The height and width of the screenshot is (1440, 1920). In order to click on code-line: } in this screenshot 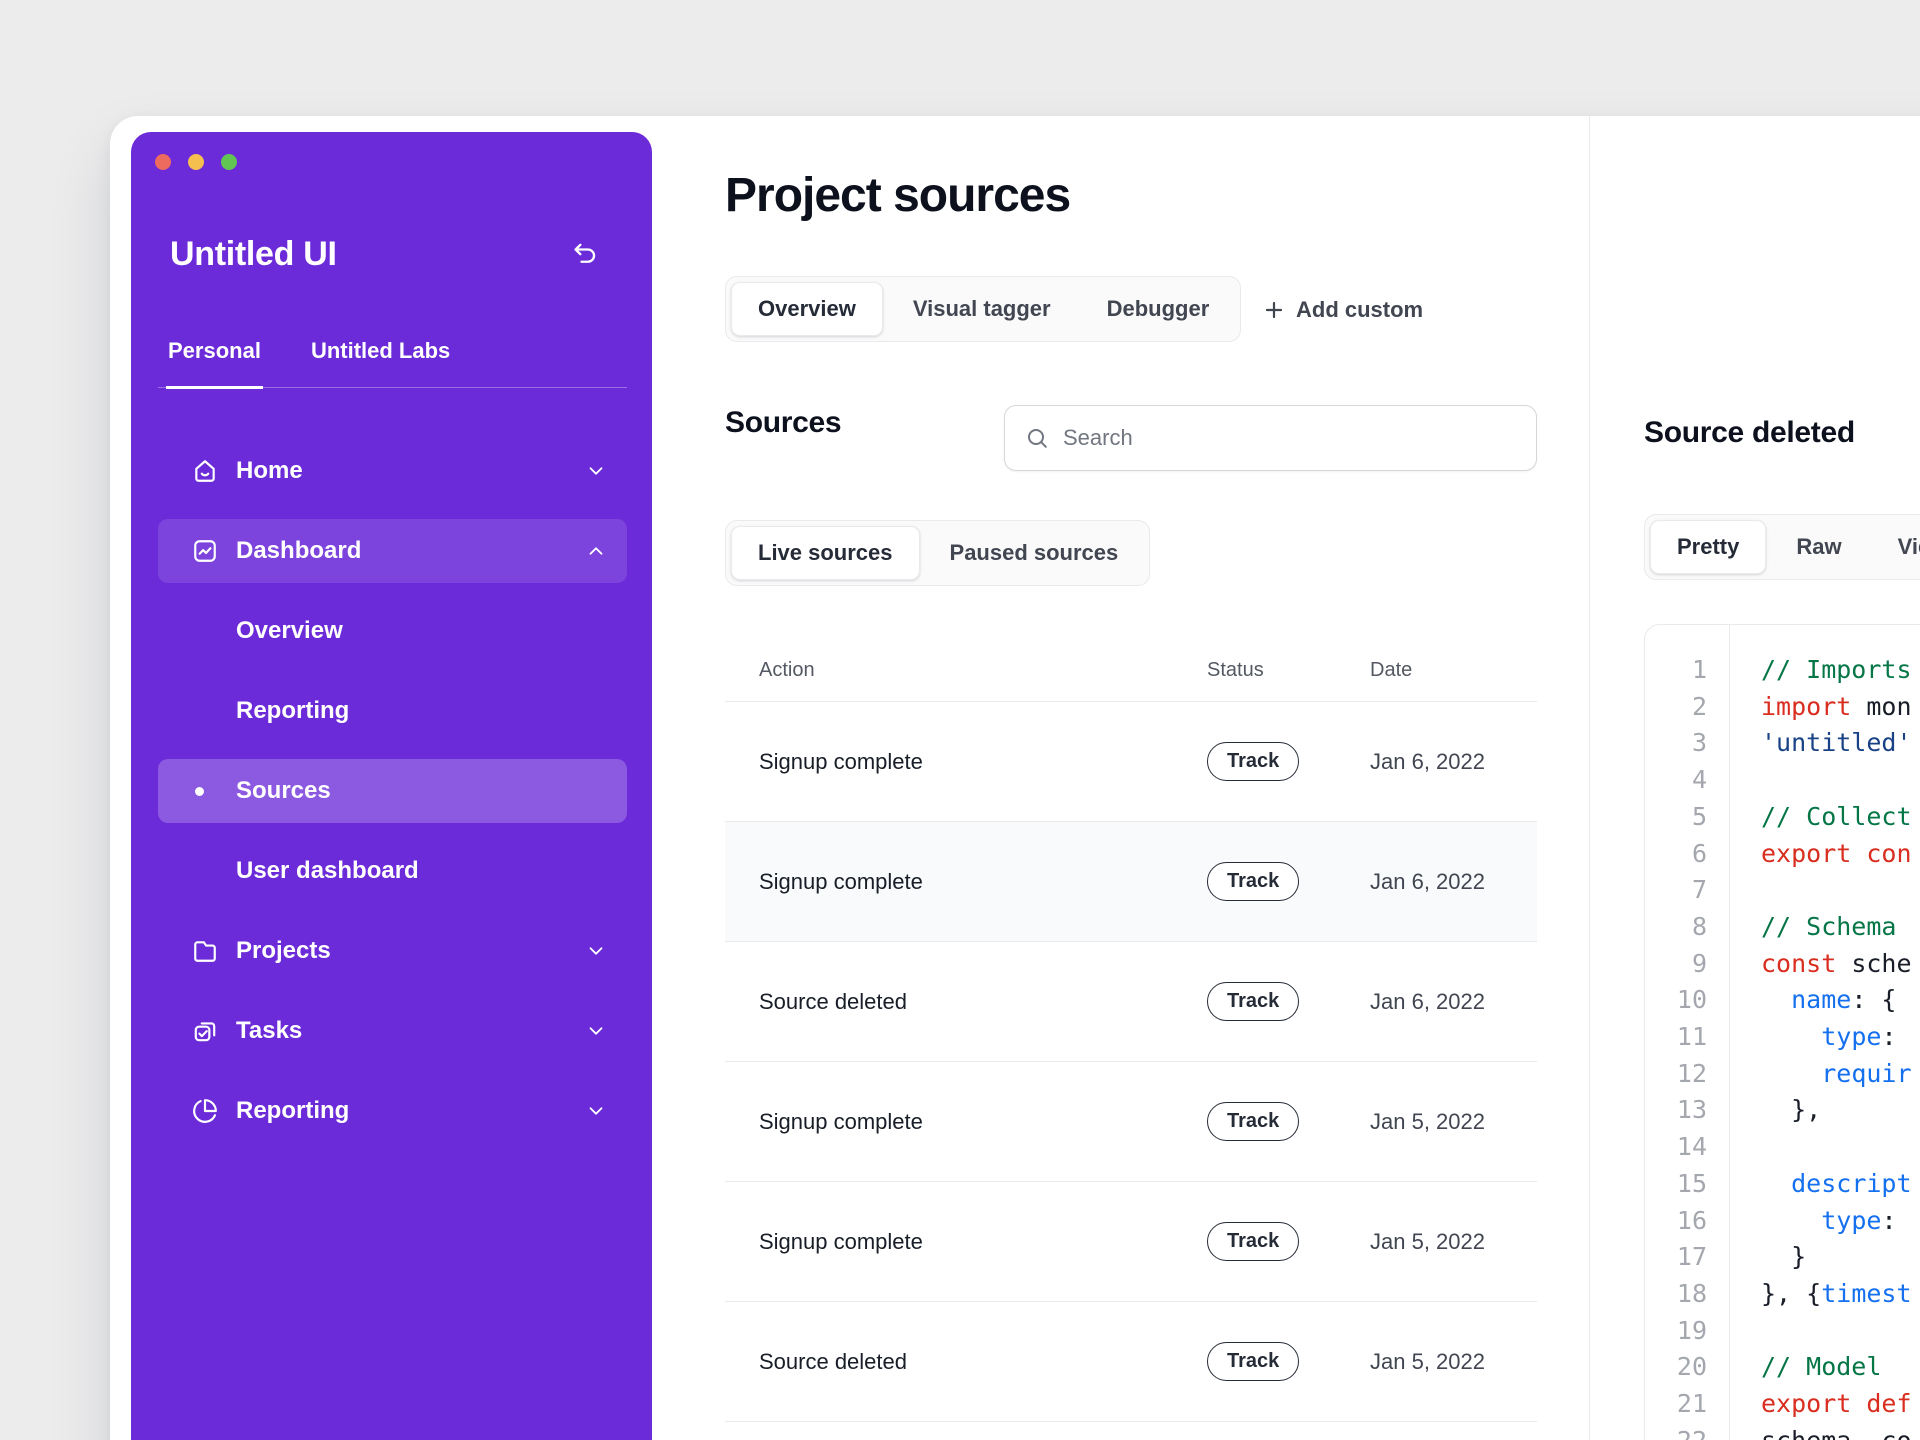, I will do `click(1784, 1257)`.